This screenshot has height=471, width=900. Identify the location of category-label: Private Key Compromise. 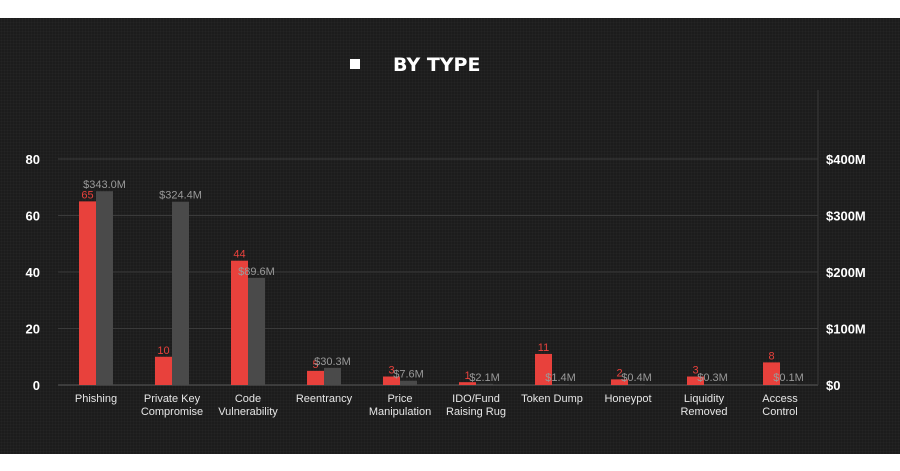
(172, 405).